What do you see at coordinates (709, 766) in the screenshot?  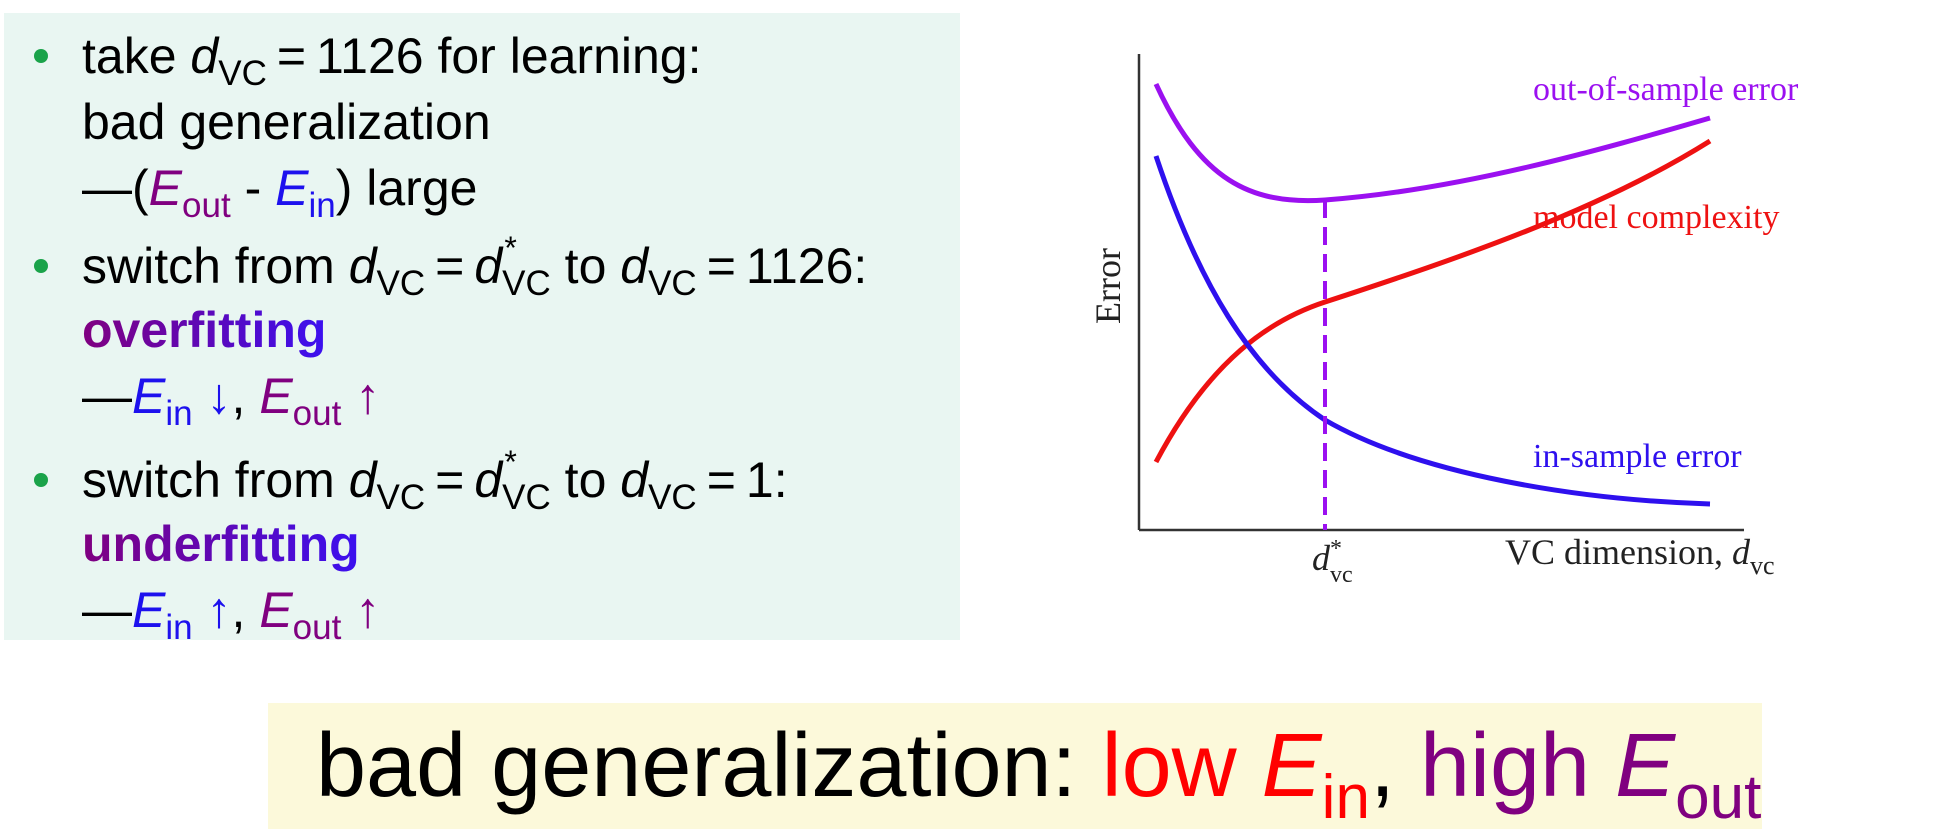 I see `text: bad generalization:` at bounding box center [709, 766].